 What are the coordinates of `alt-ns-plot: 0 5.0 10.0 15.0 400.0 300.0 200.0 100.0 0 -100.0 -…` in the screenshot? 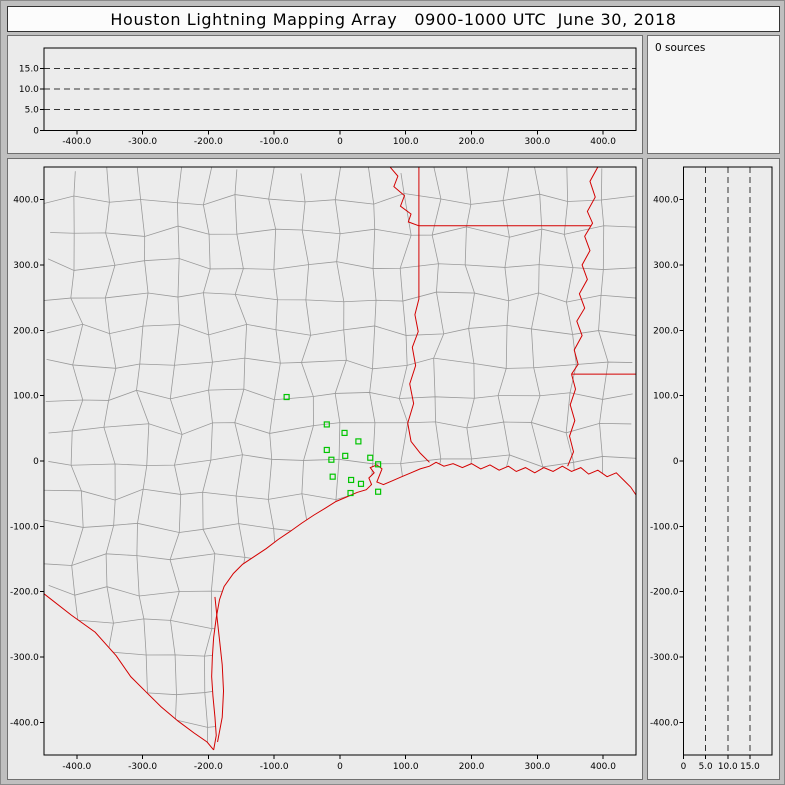 It's located at (713, 469).